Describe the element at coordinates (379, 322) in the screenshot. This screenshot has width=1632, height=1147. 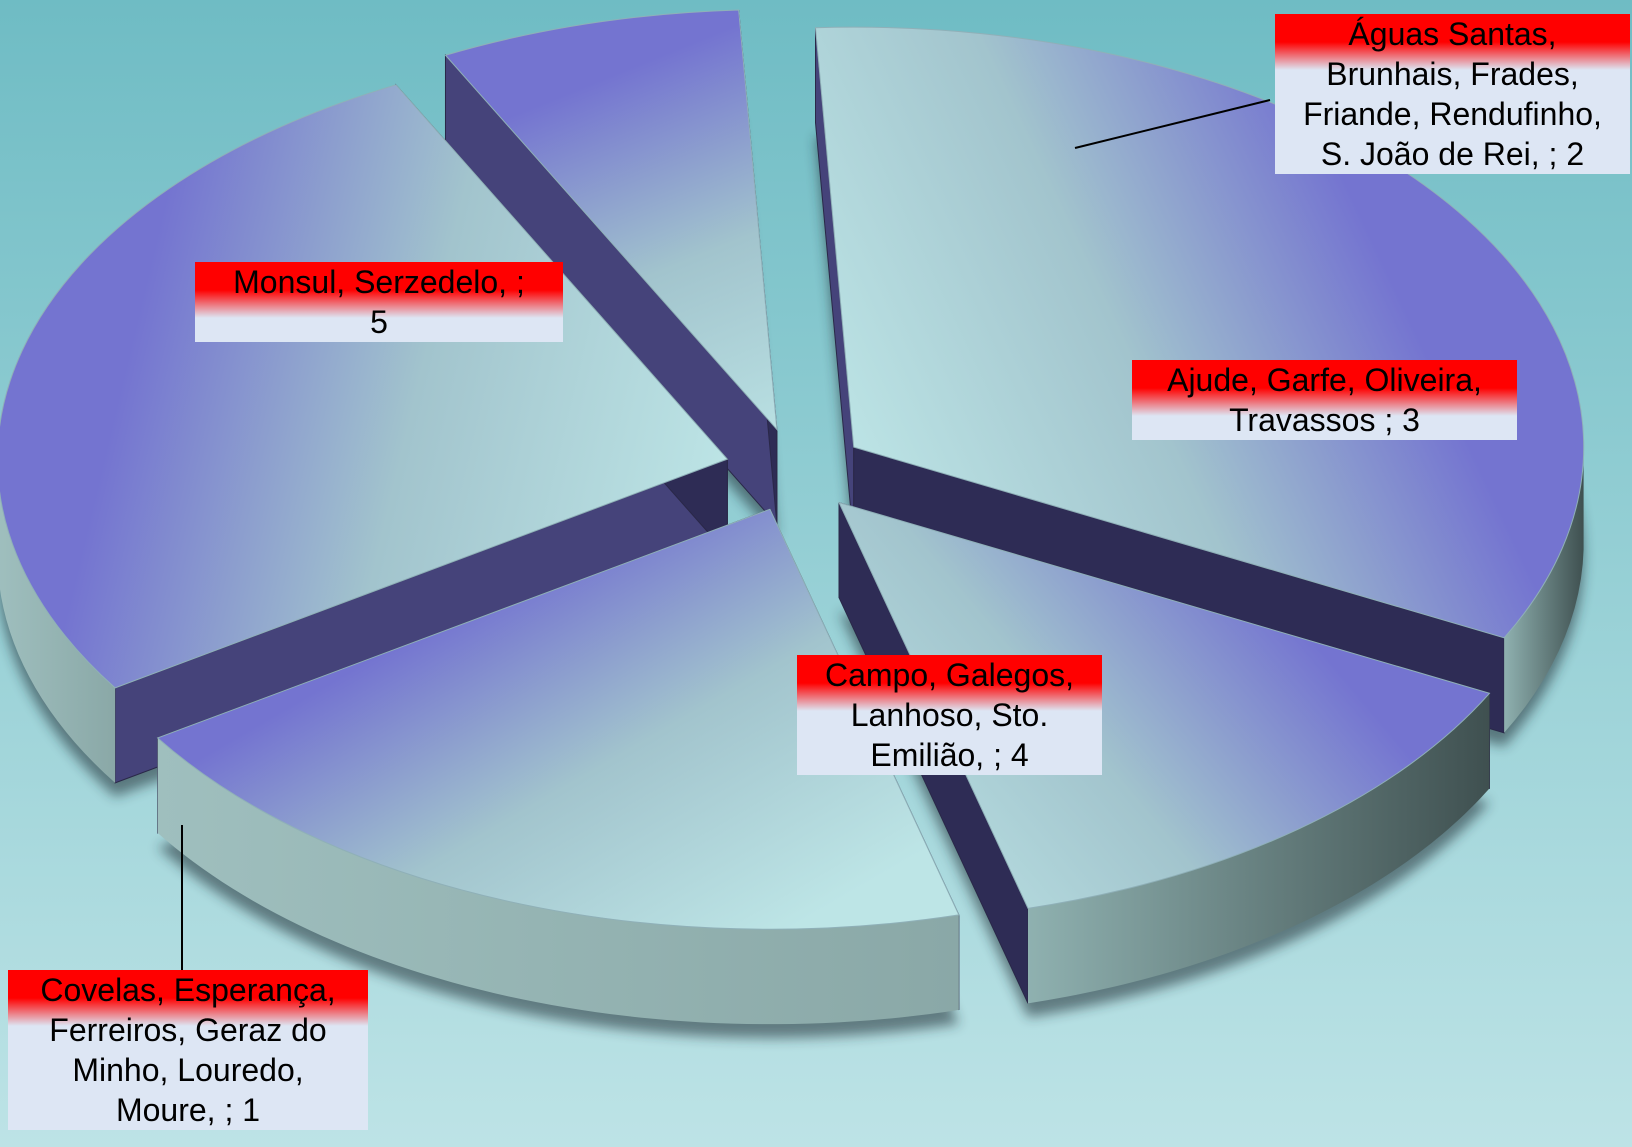
I see `data-label-line: 5` at that location.